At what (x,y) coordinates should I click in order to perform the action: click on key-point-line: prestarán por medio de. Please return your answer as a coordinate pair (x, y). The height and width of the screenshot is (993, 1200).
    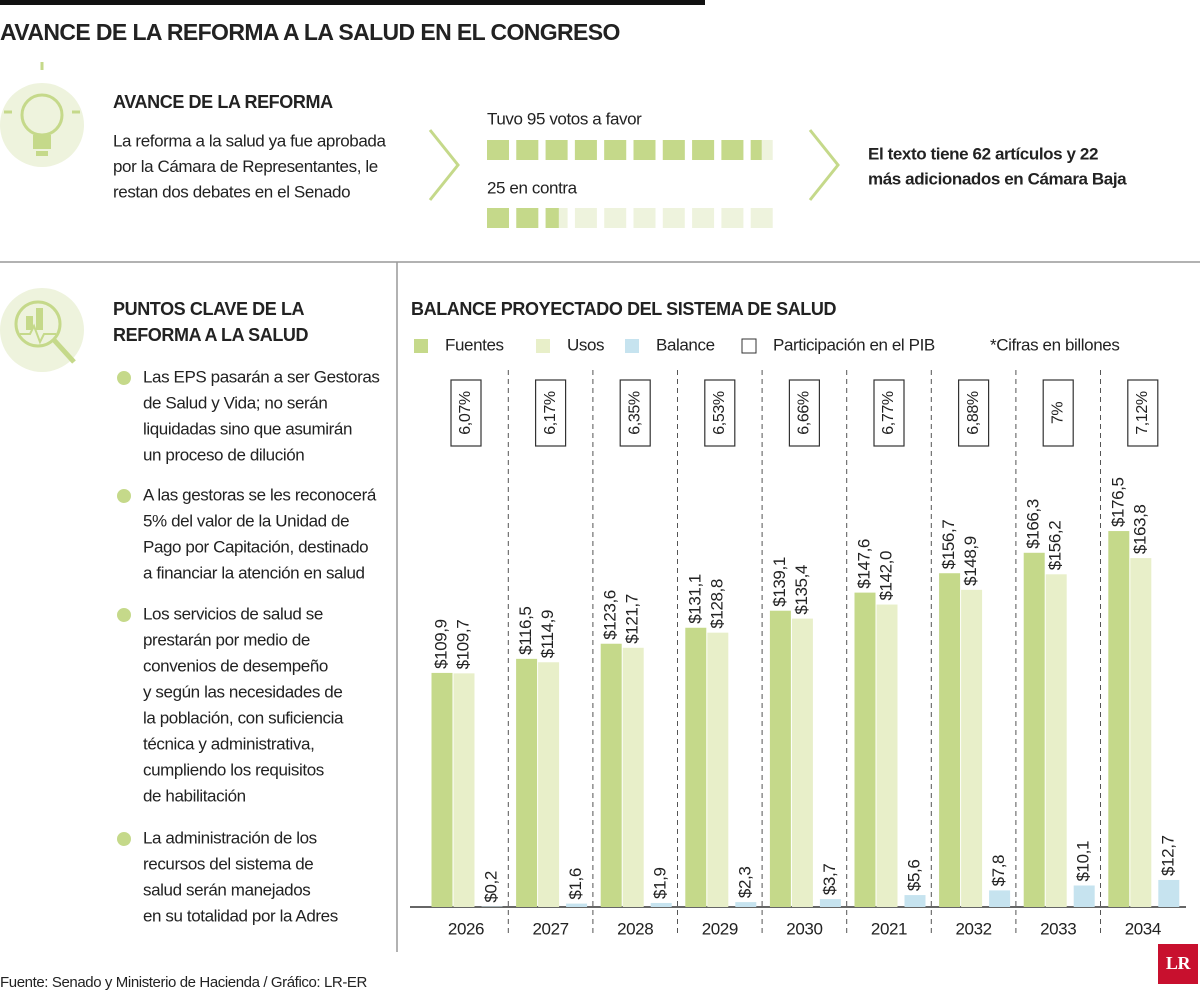
    Looking at the image, I should click on (226, 639).